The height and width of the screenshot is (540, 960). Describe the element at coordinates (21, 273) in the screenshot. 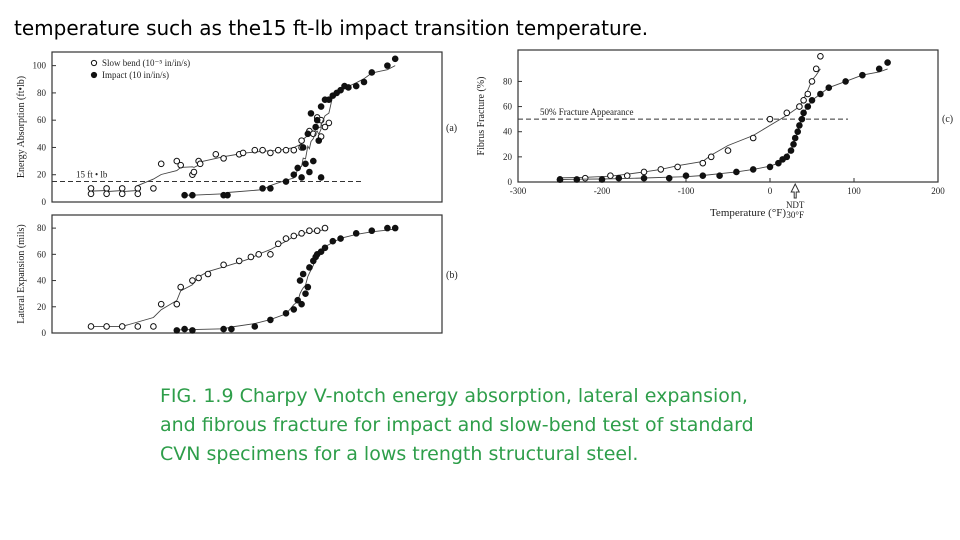

I see `y-axis-label: Lateral Expansion (mils)` at that location.